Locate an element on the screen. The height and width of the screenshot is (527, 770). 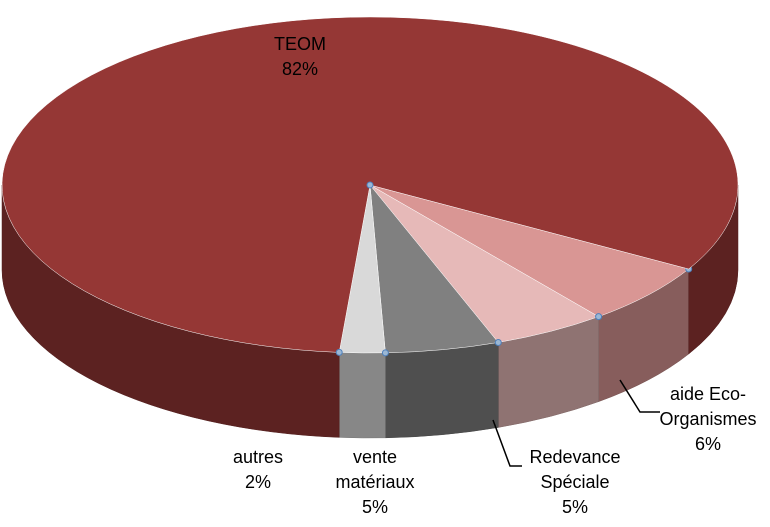
label-name: vente matériaux is located at coordinates (375, 469).